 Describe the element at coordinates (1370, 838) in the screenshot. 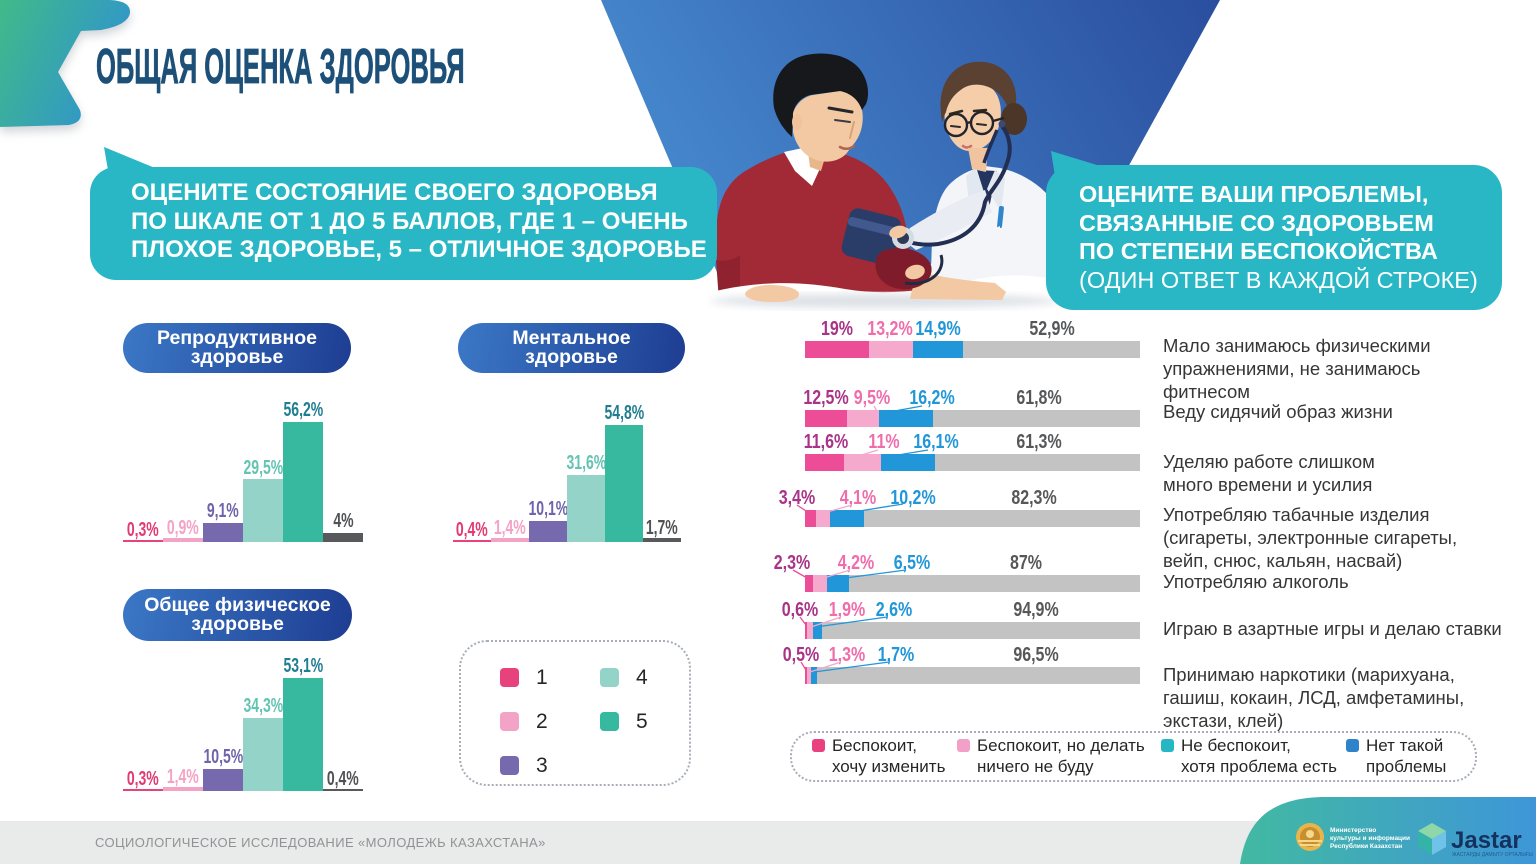

I see `svg-text: культуры и информации` at that location.